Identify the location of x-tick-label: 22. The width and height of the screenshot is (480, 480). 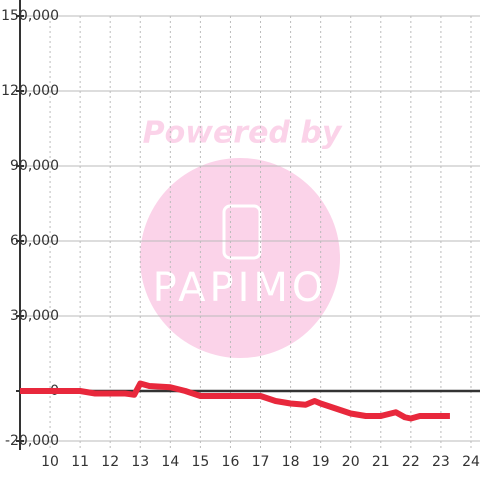
(411, 462).